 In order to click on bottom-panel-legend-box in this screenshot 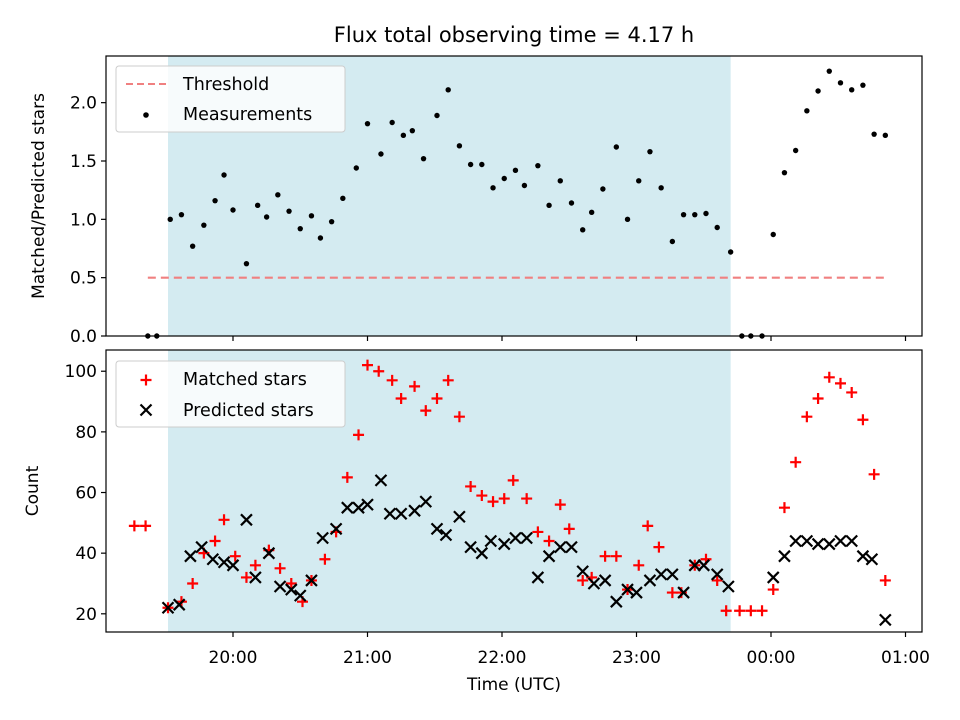, I will do `click(230, 394)`.